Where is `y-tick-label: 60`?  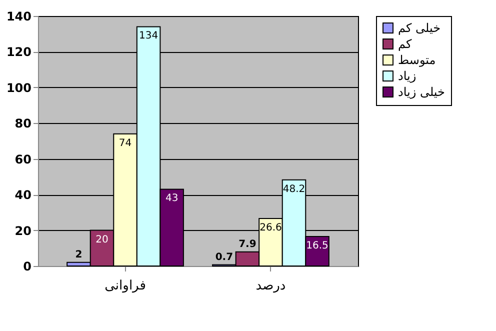
y-tick-label: 60 is located at coordinates (23, 159).